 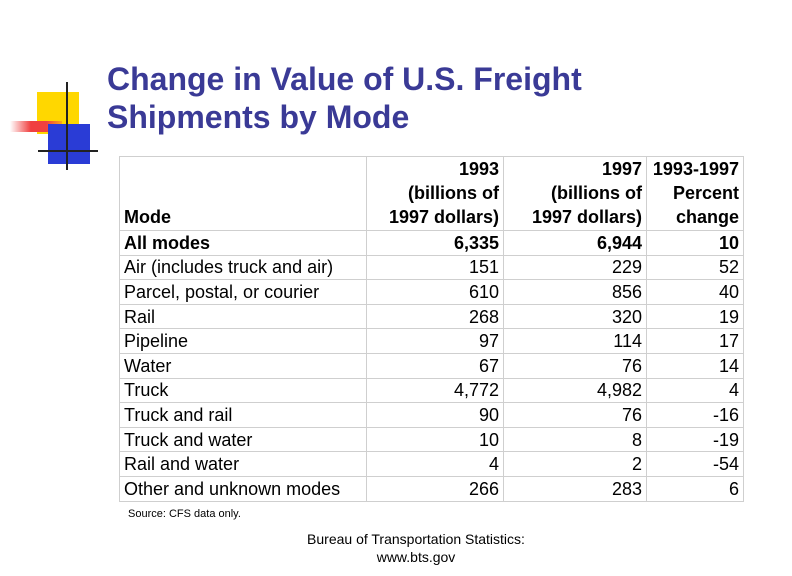 I want to click on cell-mode: Water, so click(x=243, y=365).